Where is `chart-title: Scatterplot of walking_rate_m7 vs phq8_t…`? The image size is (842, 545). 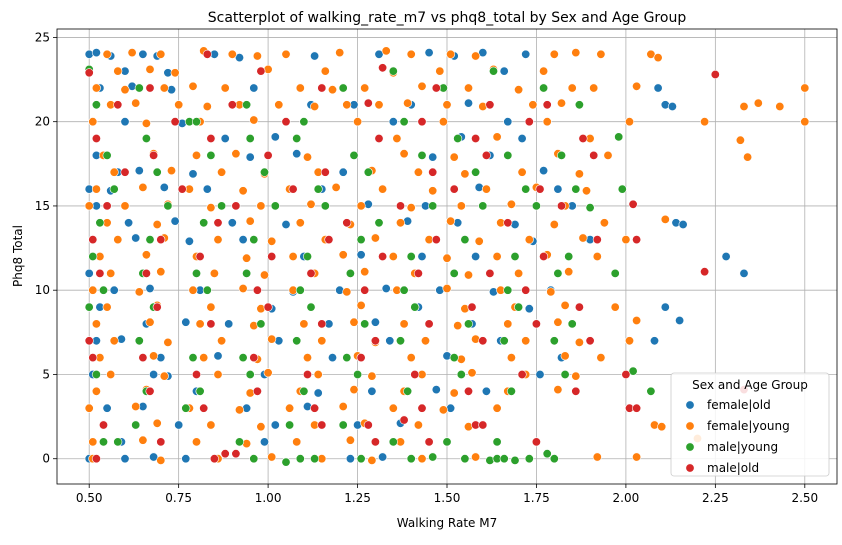 chart-title: Scatterplot of walking_rate_m7 vs phq8_t… is located at coordinates (447, 18).